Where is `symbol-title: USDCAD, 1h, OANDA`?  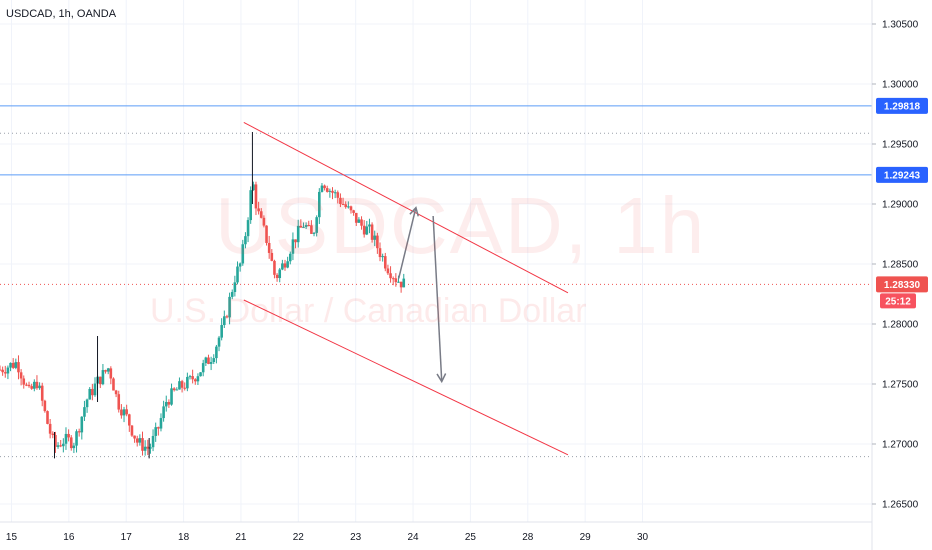 symbol-title: USDCAD, 1h, OANDA is located at coordinates (61, 14).